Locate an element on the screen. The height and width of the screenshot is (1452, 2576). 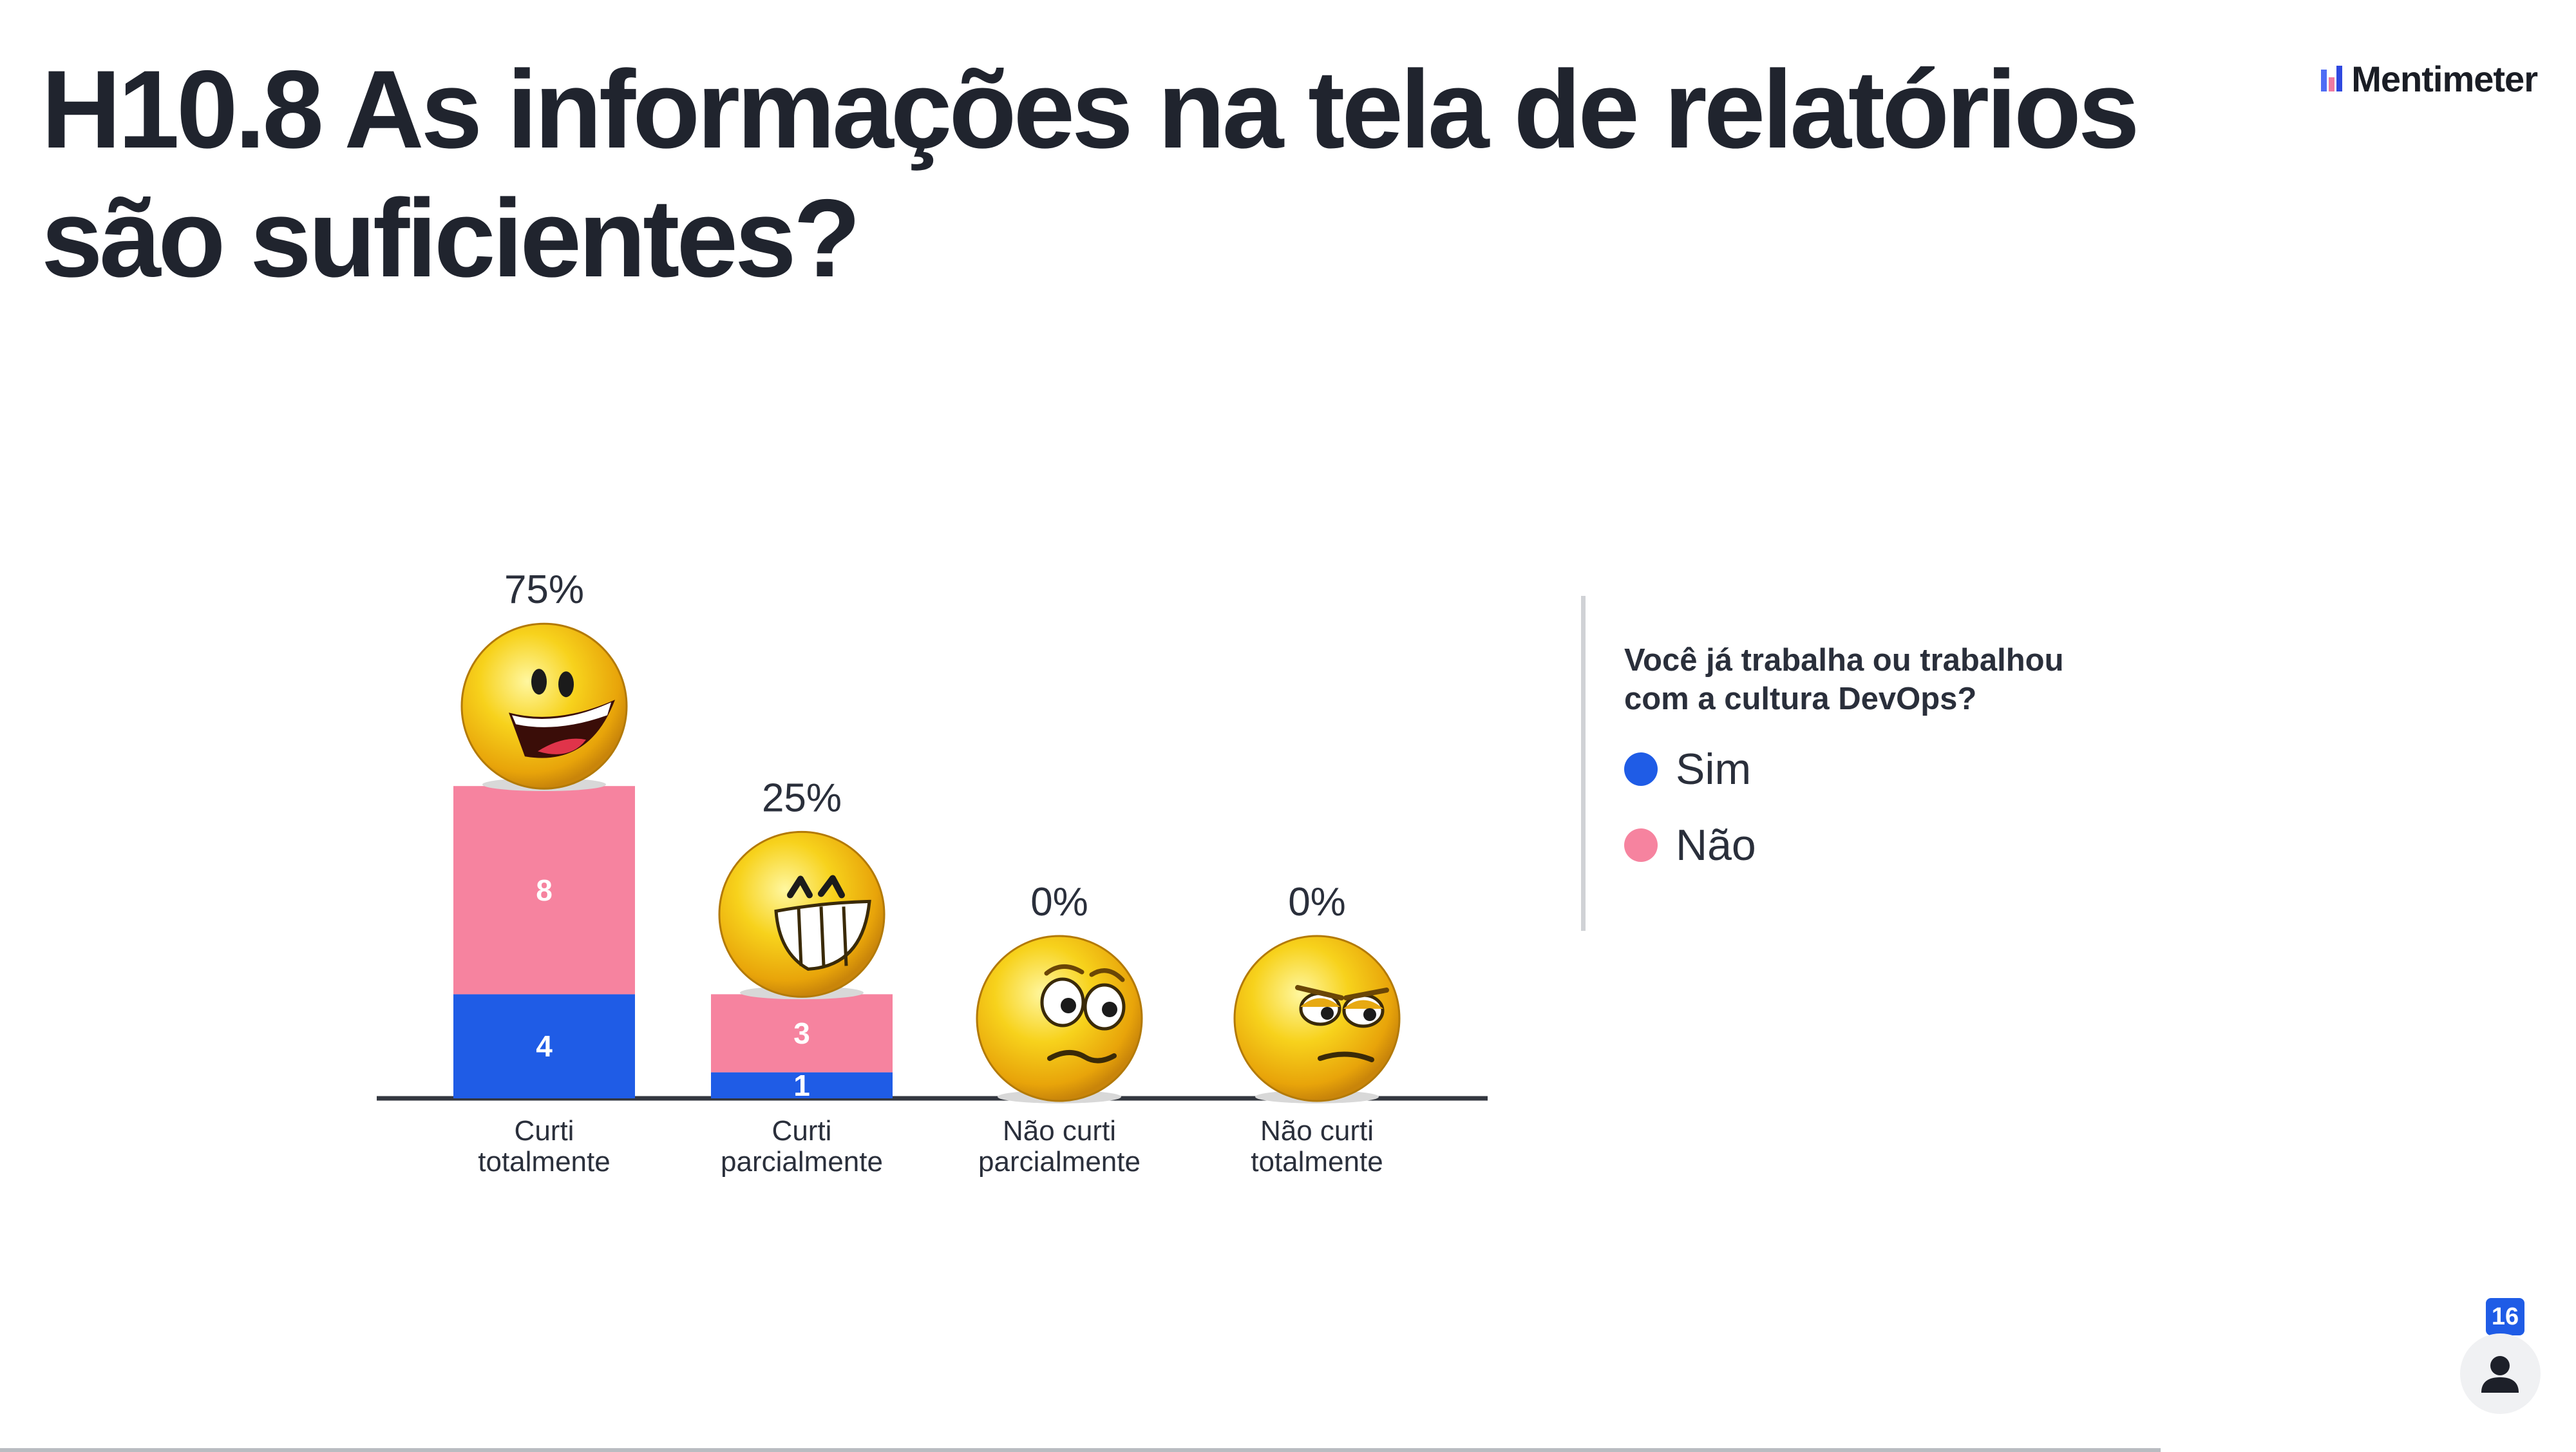
bar-value-label: 4 is located at coordinates (544, 1046).